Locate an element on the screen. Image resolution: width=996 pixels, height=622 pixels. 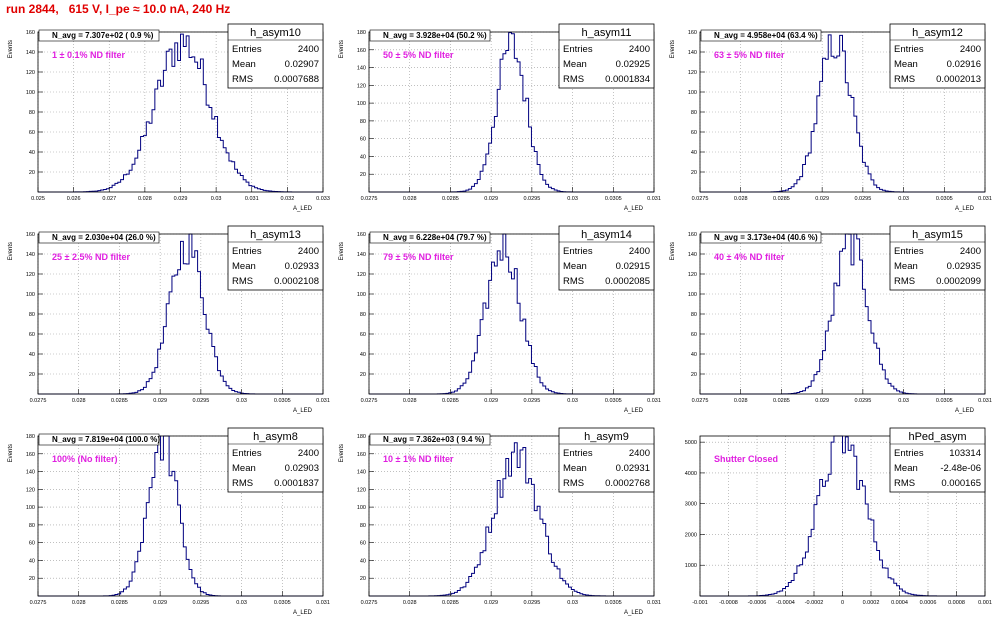
y-tick-label: 1000 is located at coordinates (691, 566).